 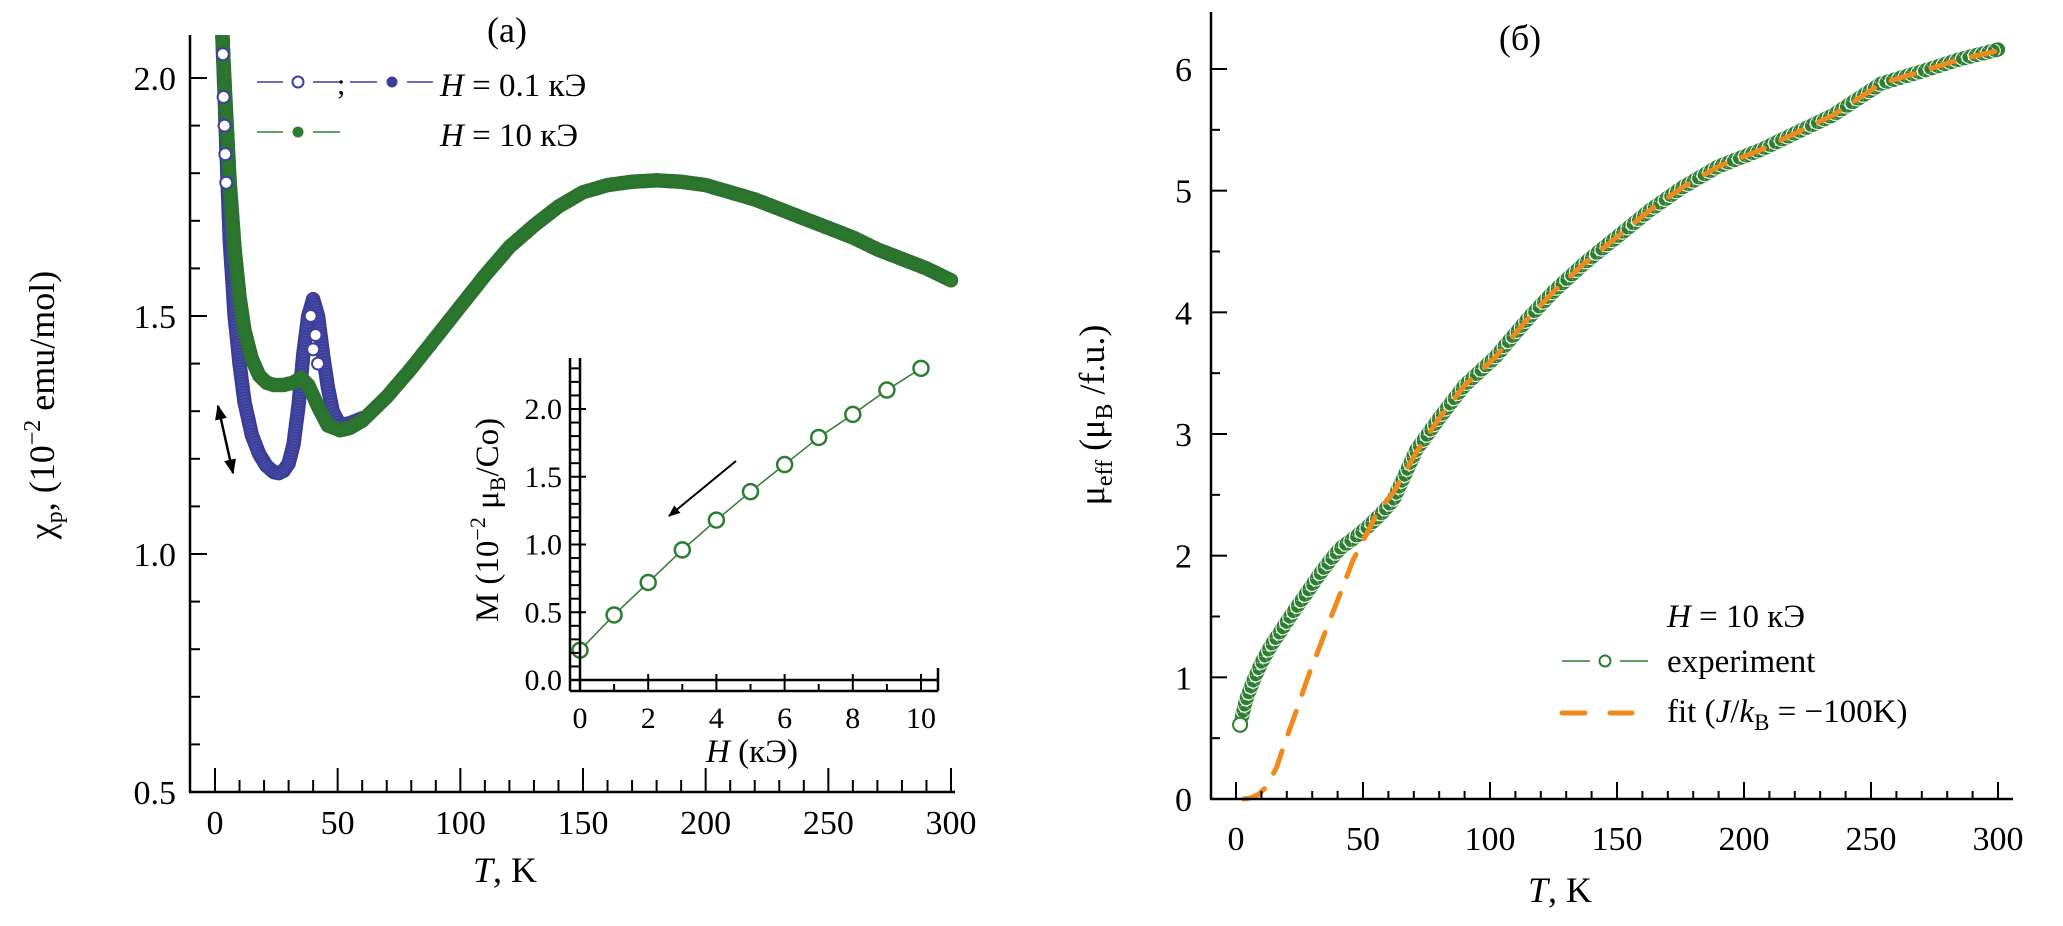 I want to click on y-tick-label: 0.5, so click(x=155, y=793).